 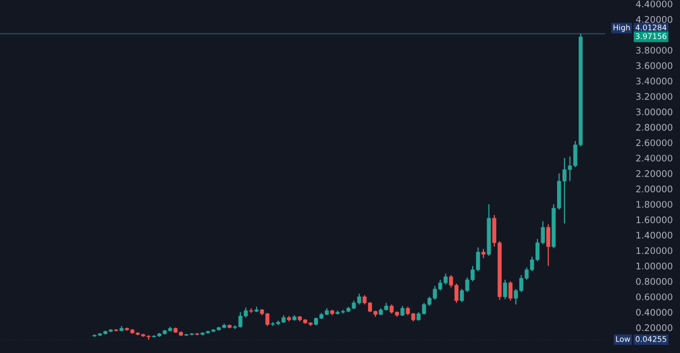 What do you see at coordinates (654, 81) in the screenshot?
I see `y-tick-label: 3.40000` at bounding box center [654, 81].